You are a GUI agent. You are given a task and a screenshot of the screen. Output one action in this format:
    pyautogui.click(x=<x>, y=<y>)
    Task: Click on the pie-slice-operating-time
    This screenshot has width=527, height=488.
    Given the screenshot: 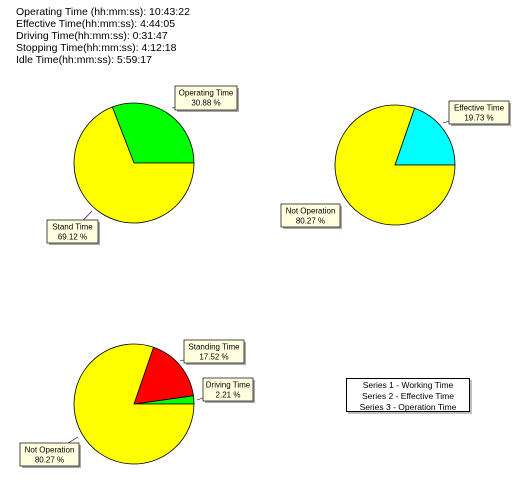 What is the action you would take?
    pyautogui.click(x=153, y=133)
    